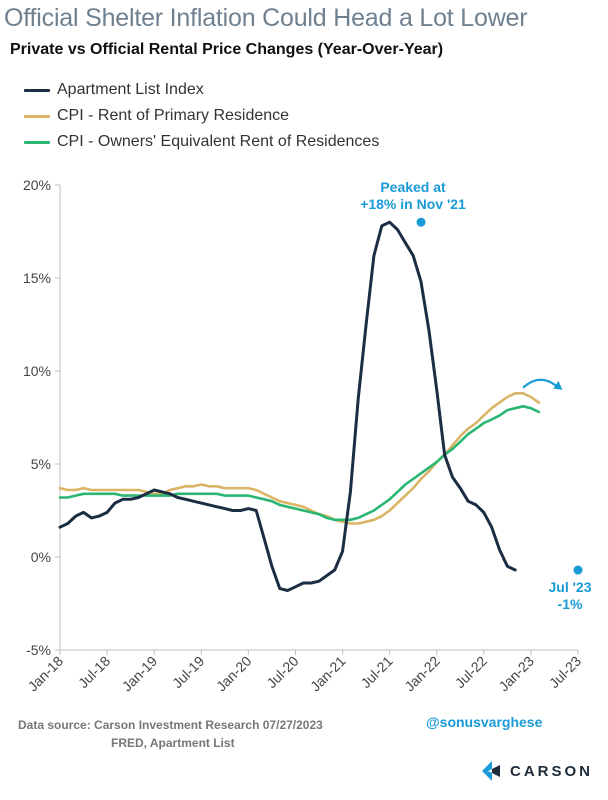 The width and height of the screenshot is (608, 800). I want to click on x-tick-label: Jan-23, so click(516, 674).